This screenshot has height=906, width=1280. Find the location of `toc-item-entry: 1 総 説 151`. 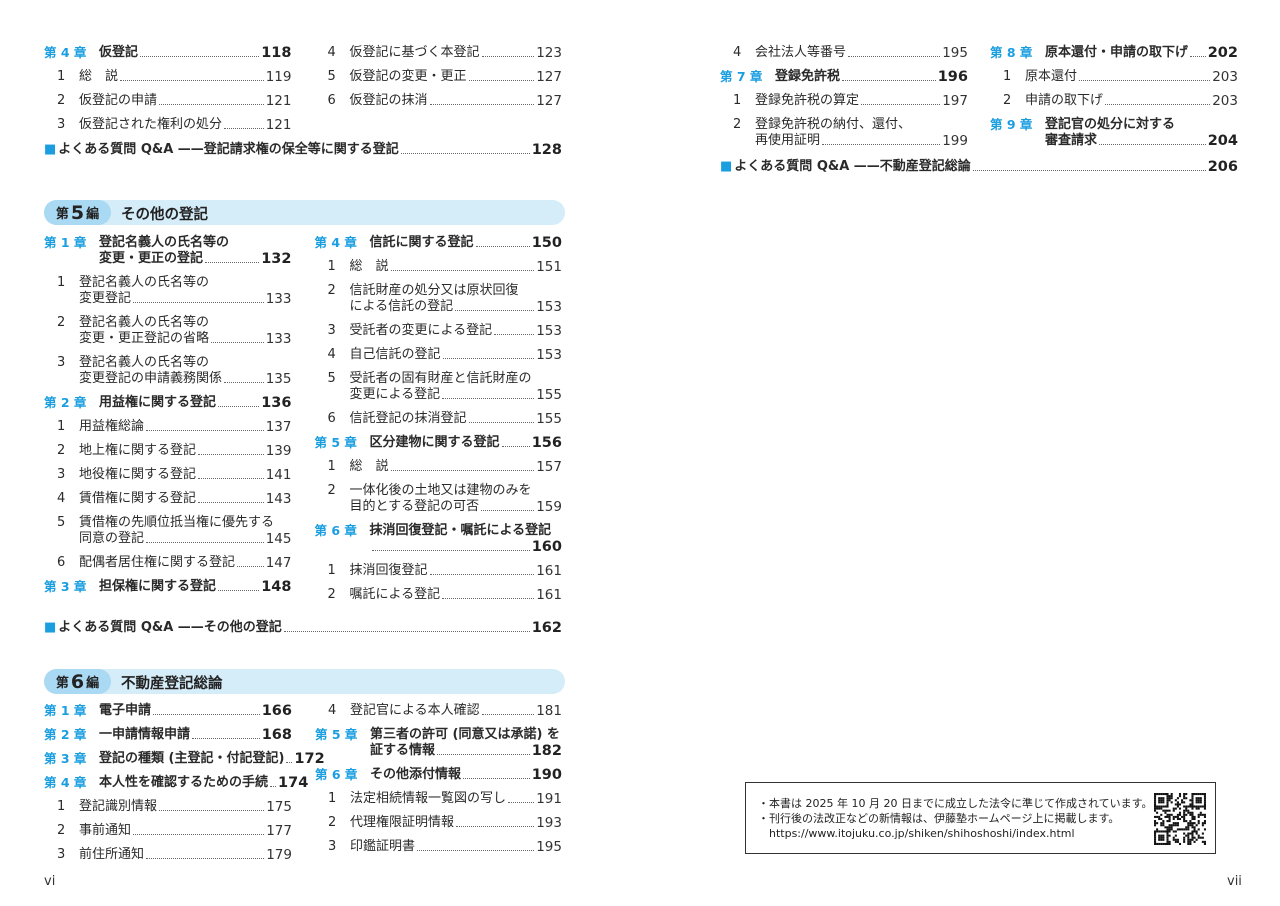

toc-item-entry: 1 総 説 151 is located at coordinates (439, 267).